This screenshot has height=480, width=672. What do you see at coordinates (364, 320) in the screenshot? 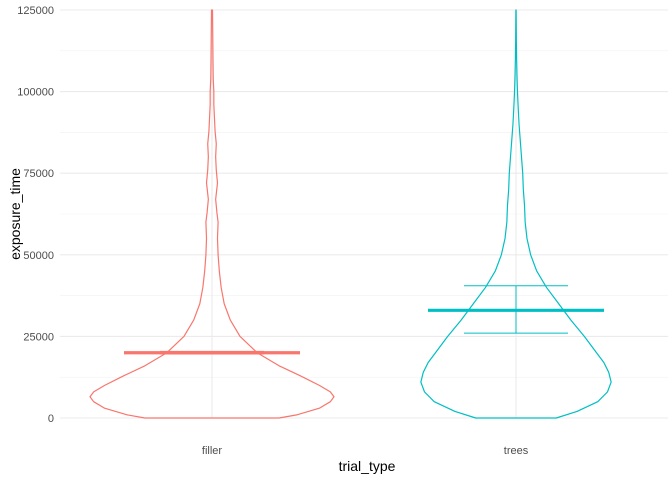
I see `summary-stats` at bounding box center [364, 320].